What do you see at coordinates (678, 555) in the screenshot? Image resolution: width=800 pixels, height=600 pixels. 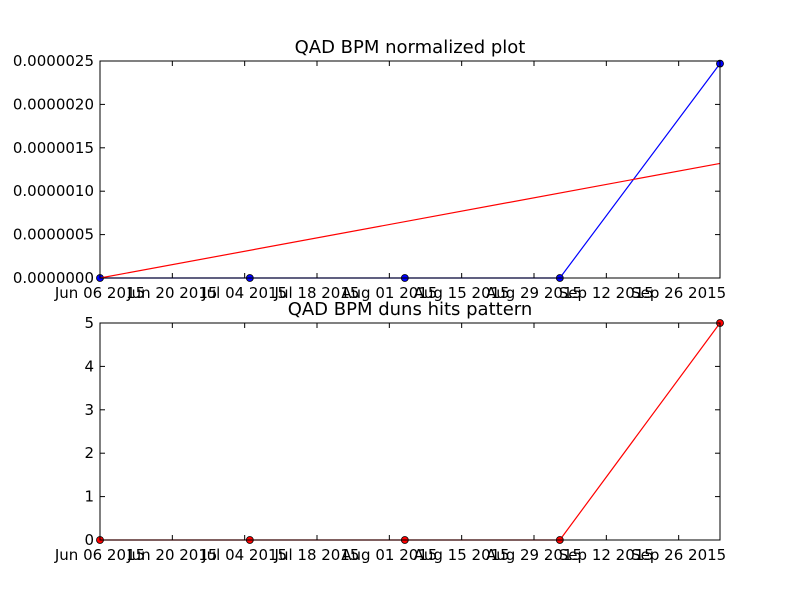 I see `duns-x-tick-label: Sep 26 2015` at bounding box center [678, 555].